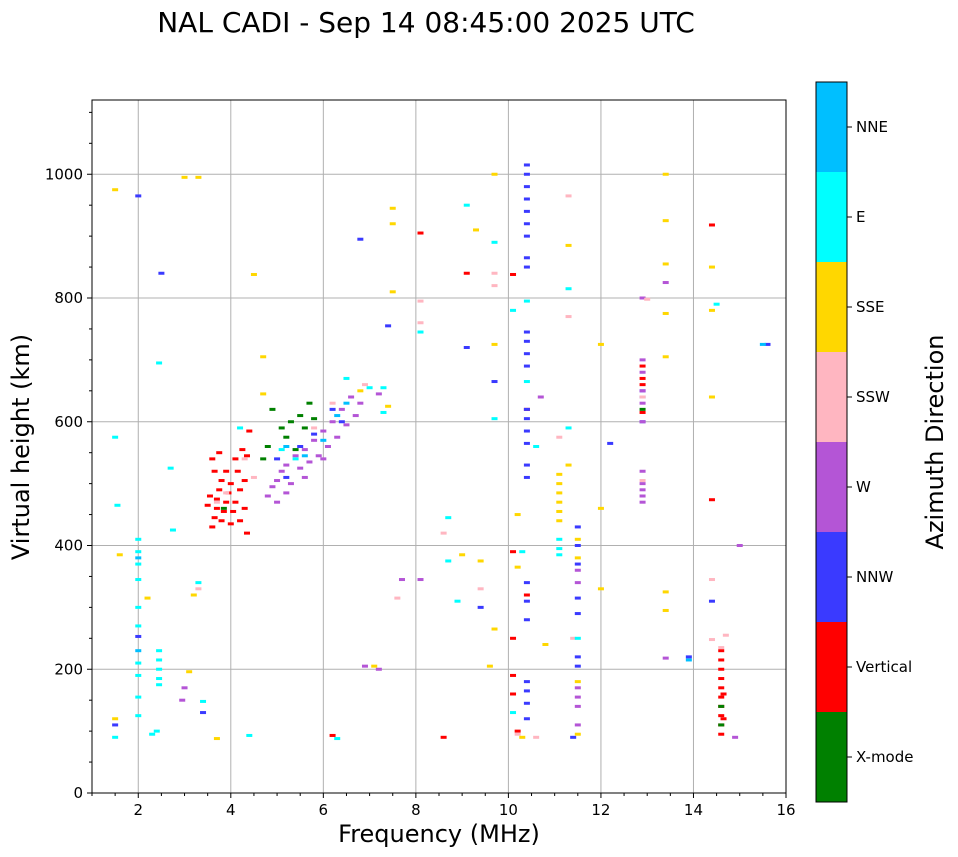  I want to click on y-tick-label: 800, so click(68, 298).